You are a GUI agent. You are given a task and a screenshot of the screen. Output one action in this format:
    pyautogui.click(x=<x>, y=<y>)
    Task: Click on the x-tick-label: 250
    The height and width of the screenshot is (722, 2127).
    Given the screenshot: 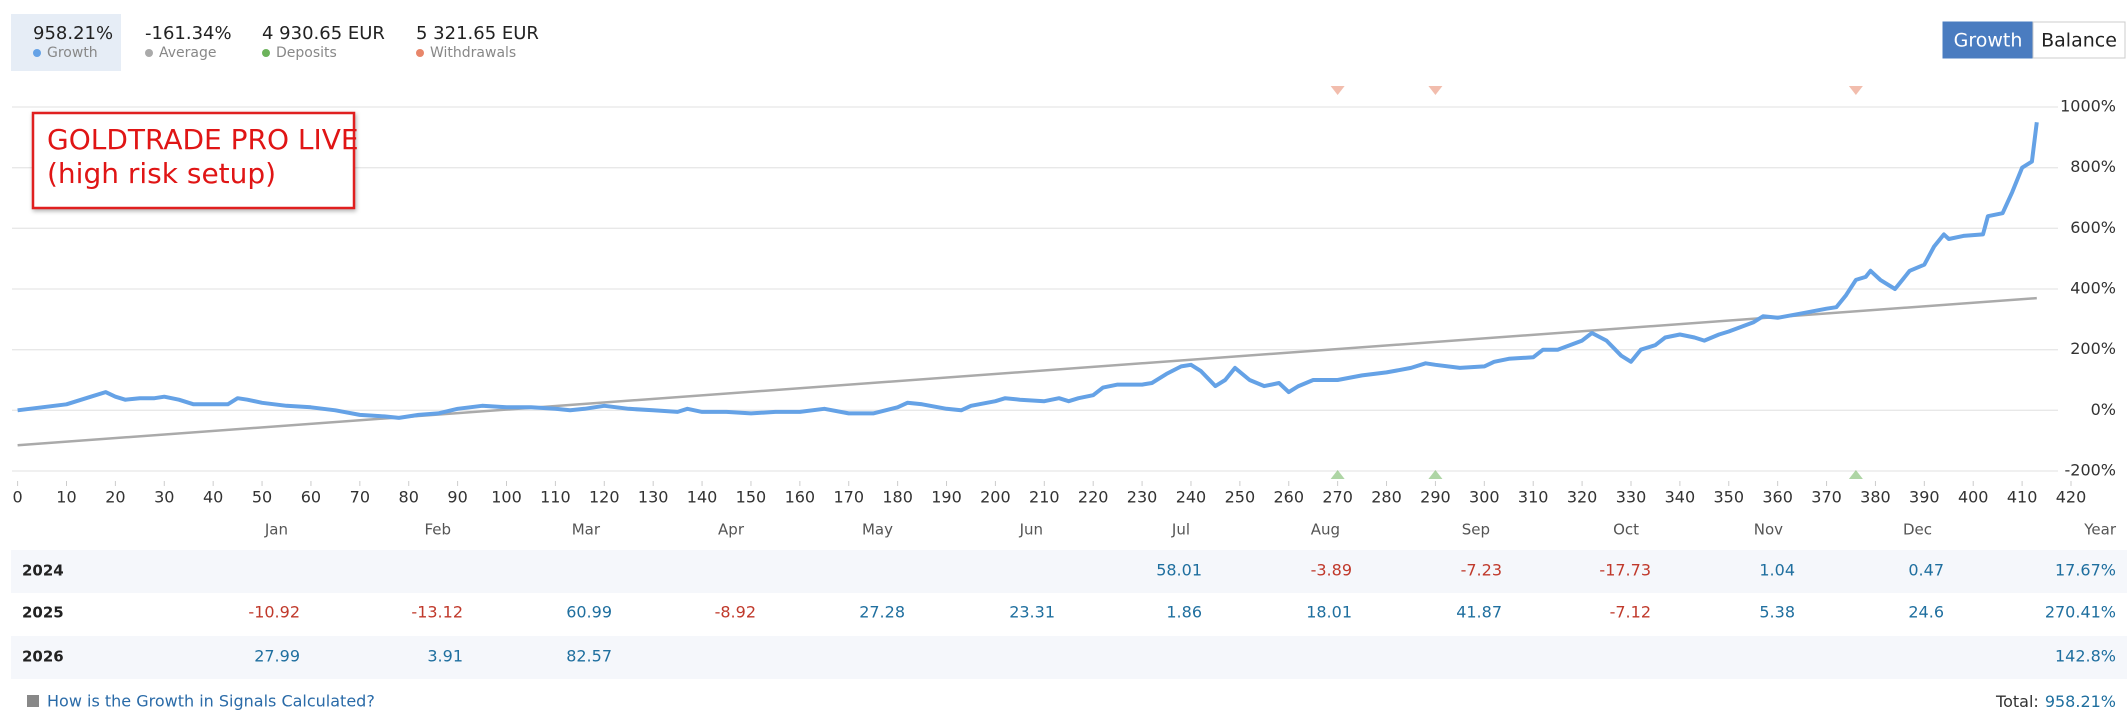 What is the action you would take?
    pyautogui.click(x=1240, y=497)
    